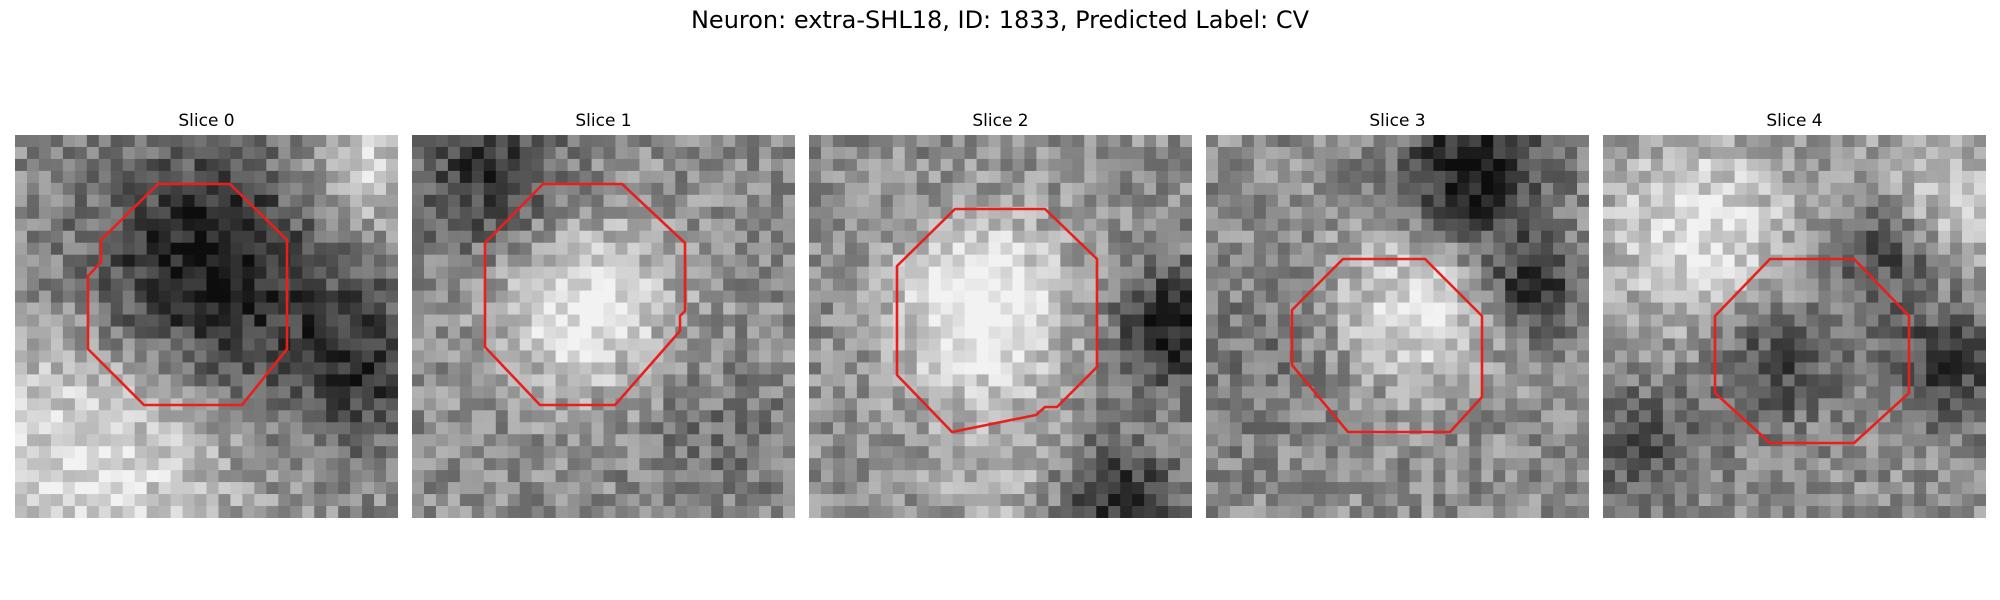  Describe the element at coordinates (1000, 121) in the screenshot. I see `slice-title-2: Slice 2` at that location.